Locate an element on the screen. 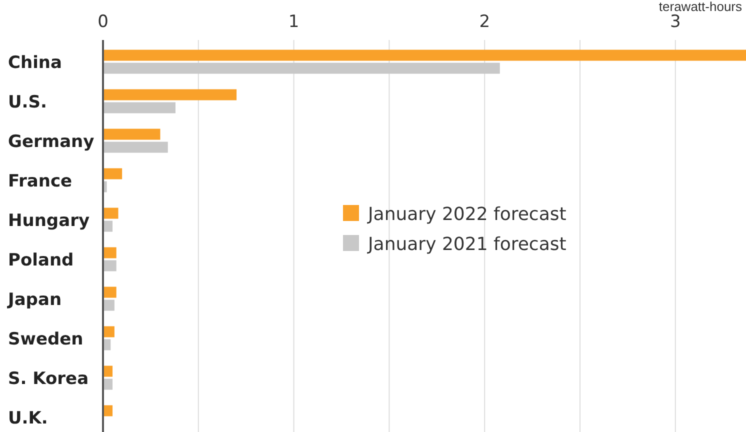 Image resolution: width=746 pixels, height=432 pixels. y-tick-label: U.S. is located at coordinates (27, 102).